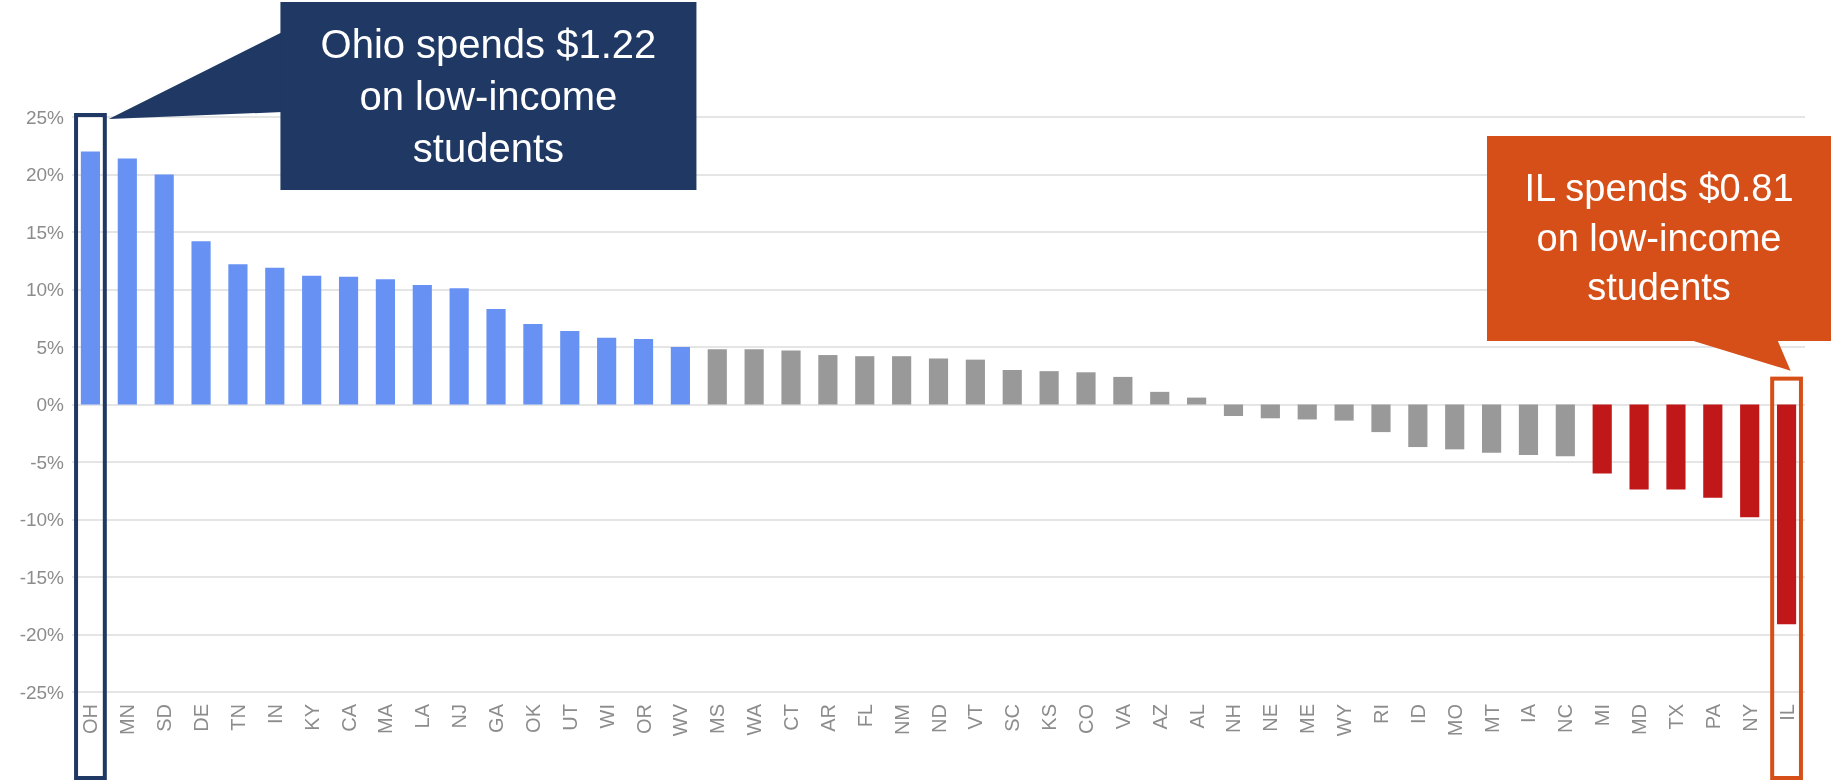  Describe the element at coordinates (975, 717) in the screenshot. I see `x-tick-label: VT` at that location.